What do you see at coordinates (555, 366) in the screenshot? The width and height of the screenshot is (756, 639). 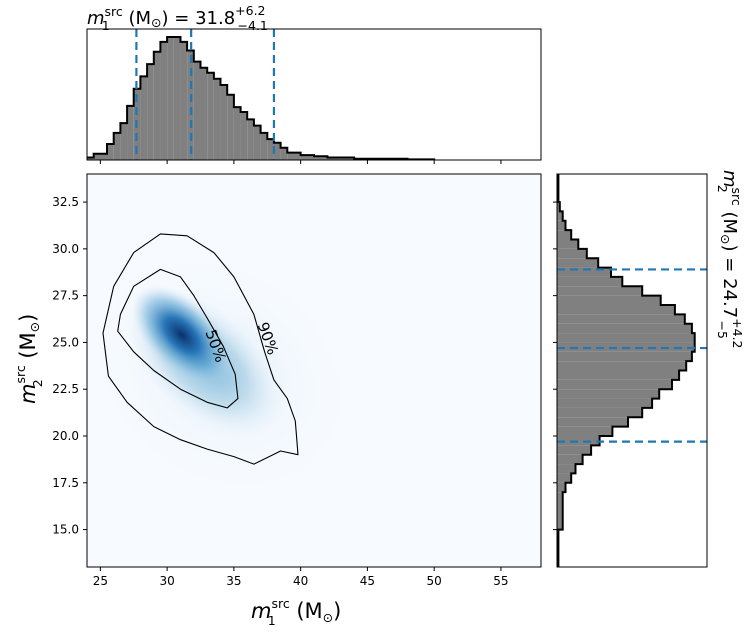 I see `marginal-y-ticks` at bounding box center [555, 366].